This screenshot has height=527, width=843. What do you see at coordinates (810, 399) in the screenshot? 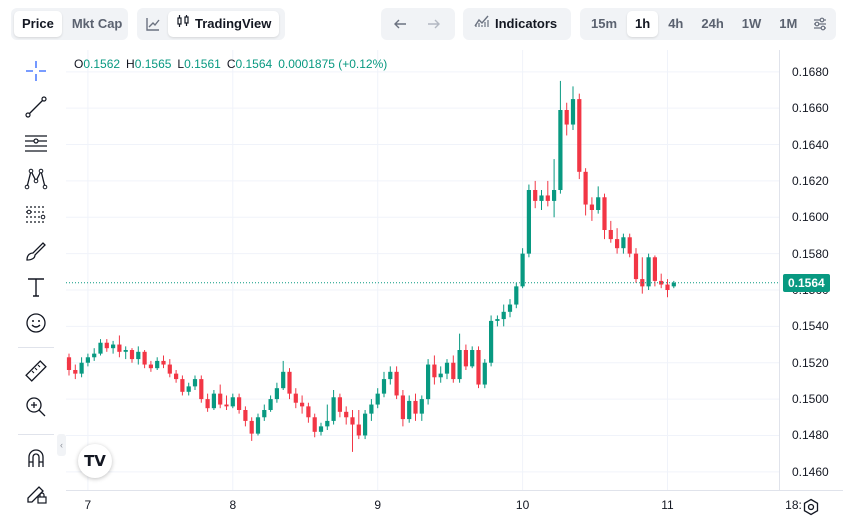
I see `price-tick-label: 0.1500` at bounding box center [810, 399].